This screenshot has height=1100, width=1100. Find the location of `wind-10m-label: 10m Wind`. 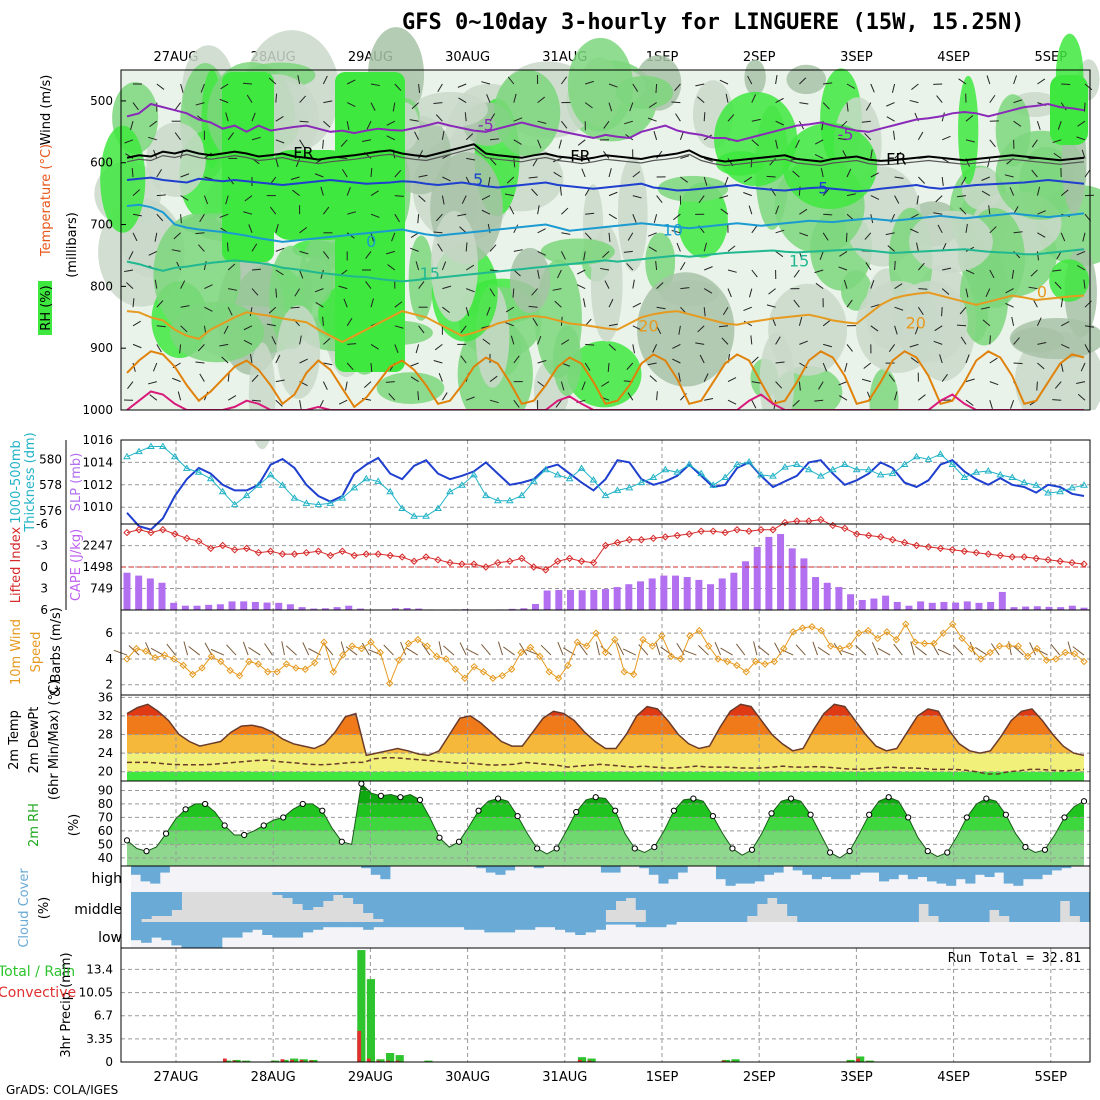

wind-10m-label: 10m Wind is located at coordinates (16, 652).